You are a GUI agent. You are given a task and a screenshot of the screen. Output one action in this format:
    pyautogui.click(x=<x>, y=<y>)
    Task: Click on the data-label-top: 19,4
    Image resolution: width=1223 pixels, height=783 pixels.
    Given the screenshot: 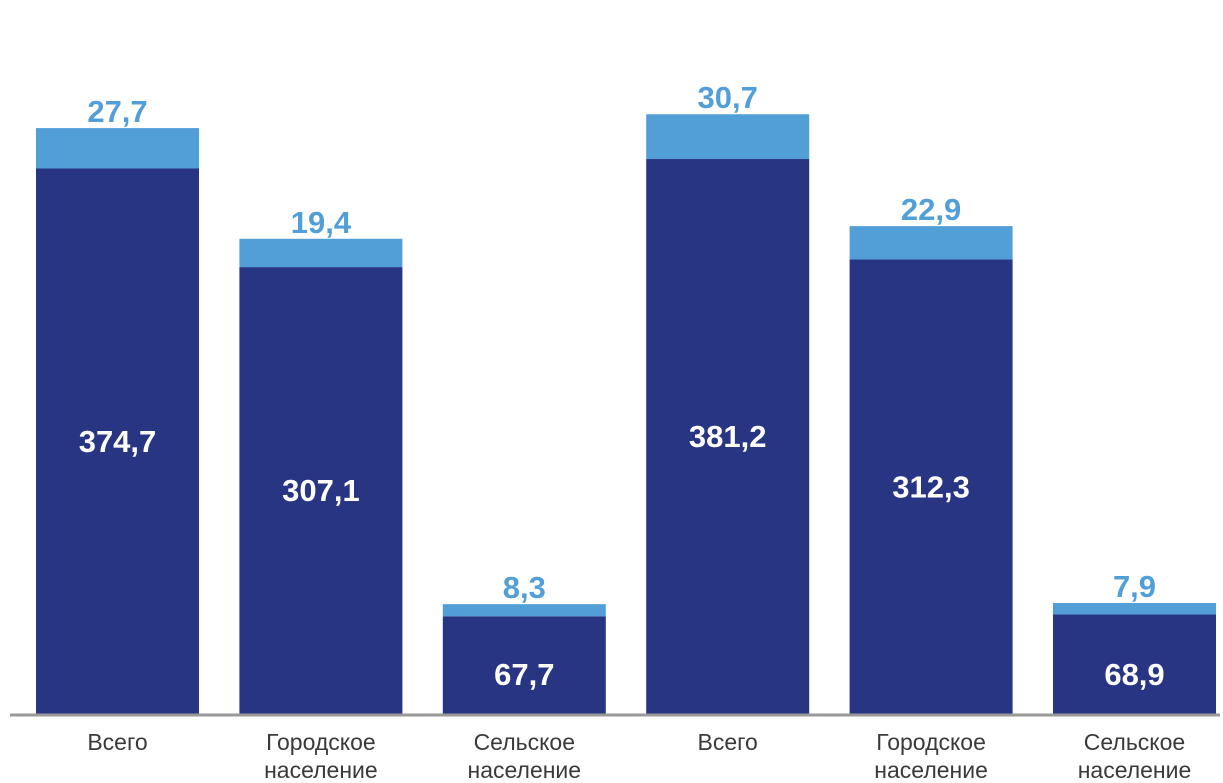 What is the action you would take?
    pyautogui.click(x=321, y=222)
    